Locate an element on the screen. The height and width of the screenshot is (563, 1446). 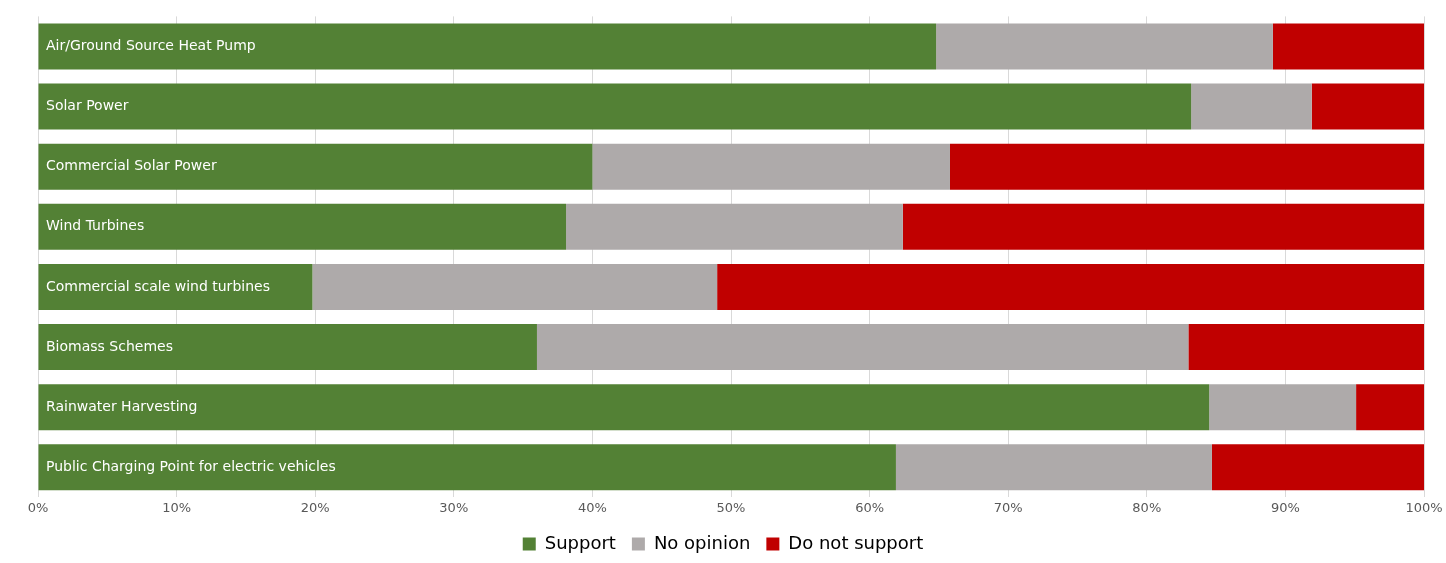
y-tick-label: Wind Turbines is located at coordinates (95, 225).